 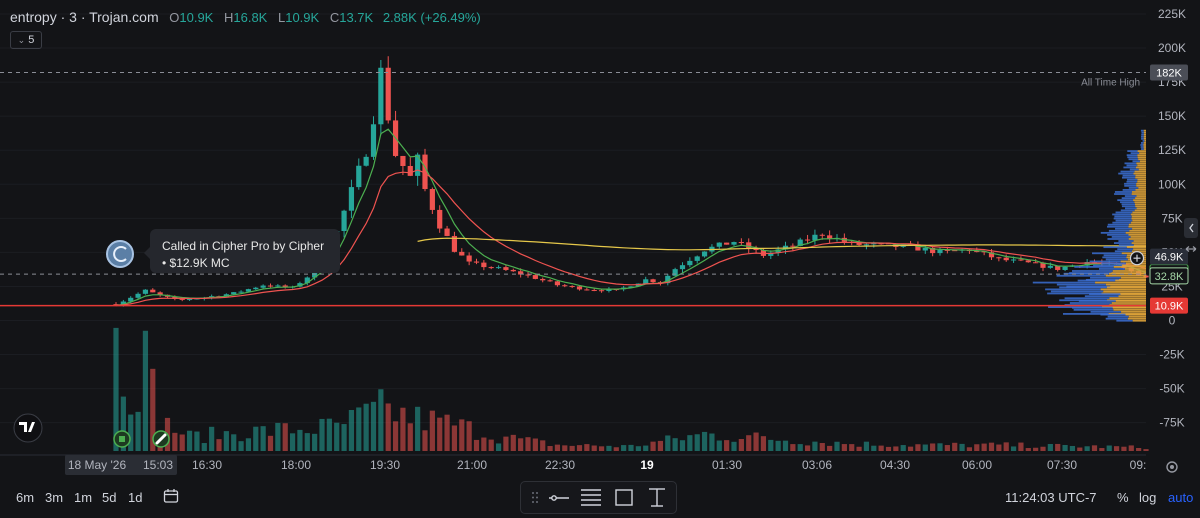 What do you see at coordinates (122, 439) in the screenshot?
I see `trade-marker-icon` at bounding box center [122, 439].